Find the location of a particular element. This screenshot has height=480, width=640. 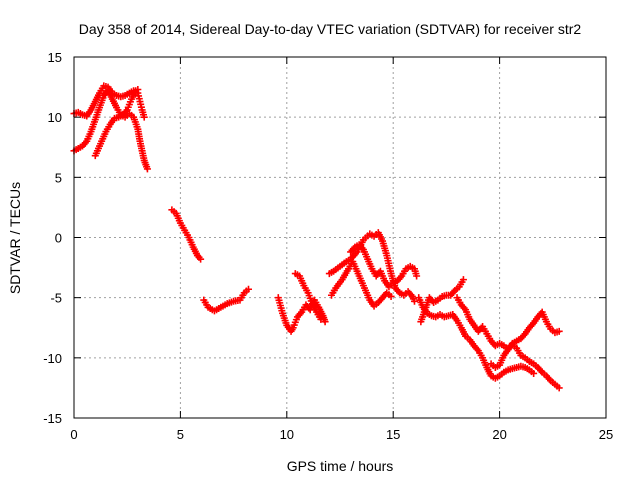

x-tick-label: 20 is located at coordinates (499, 434).